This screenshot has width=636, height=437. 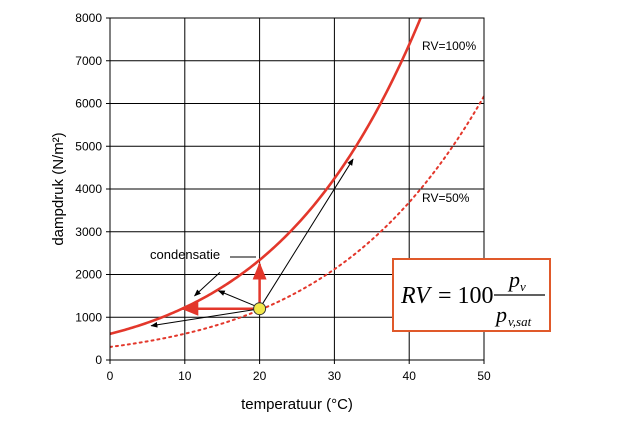 What do you see at coordinates (88, 232) in the screenshot?
I see `y-tick-label: 3000` at bounding box center [88, 232].